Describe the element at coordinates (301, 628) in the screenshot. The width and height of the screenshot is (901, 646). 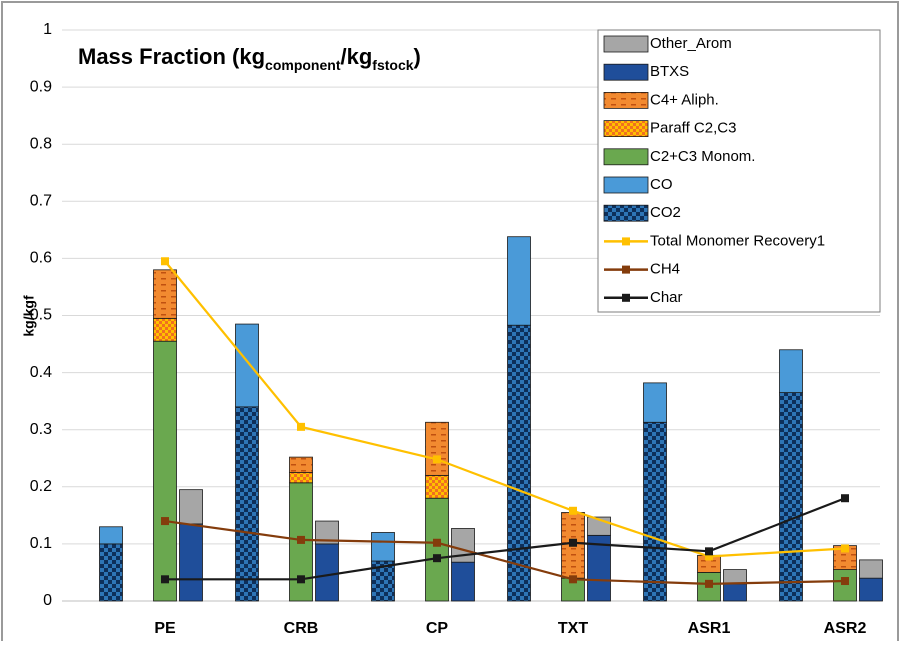
I see `x-tick-label: CRB` at that location.